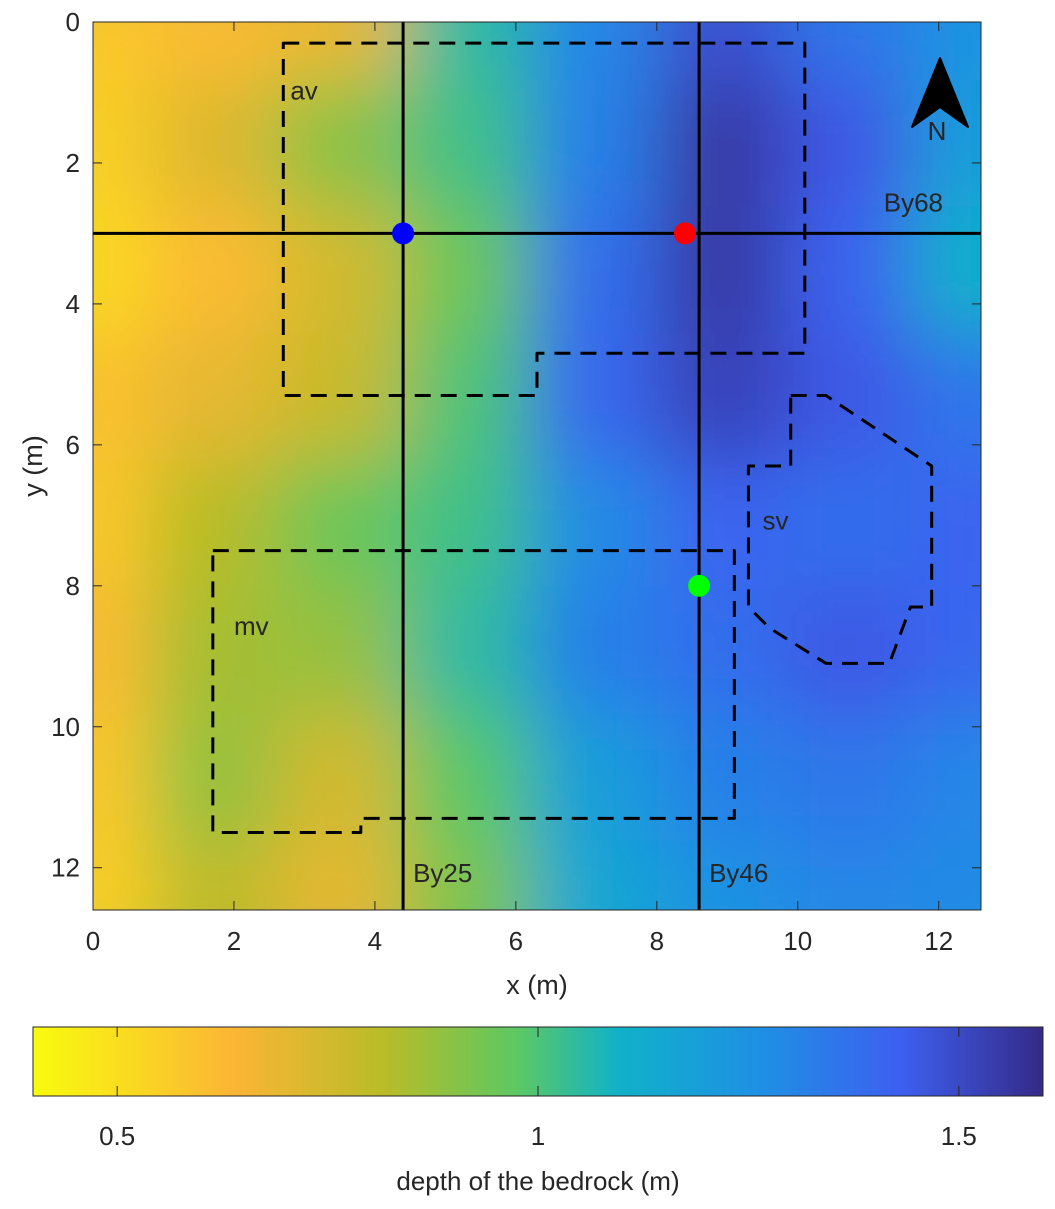 This screenshot has height=1209, width=1055. Describe the element at coordinates (73, 445) in the screenshot. I see `y-tick-label: 6` at that location.